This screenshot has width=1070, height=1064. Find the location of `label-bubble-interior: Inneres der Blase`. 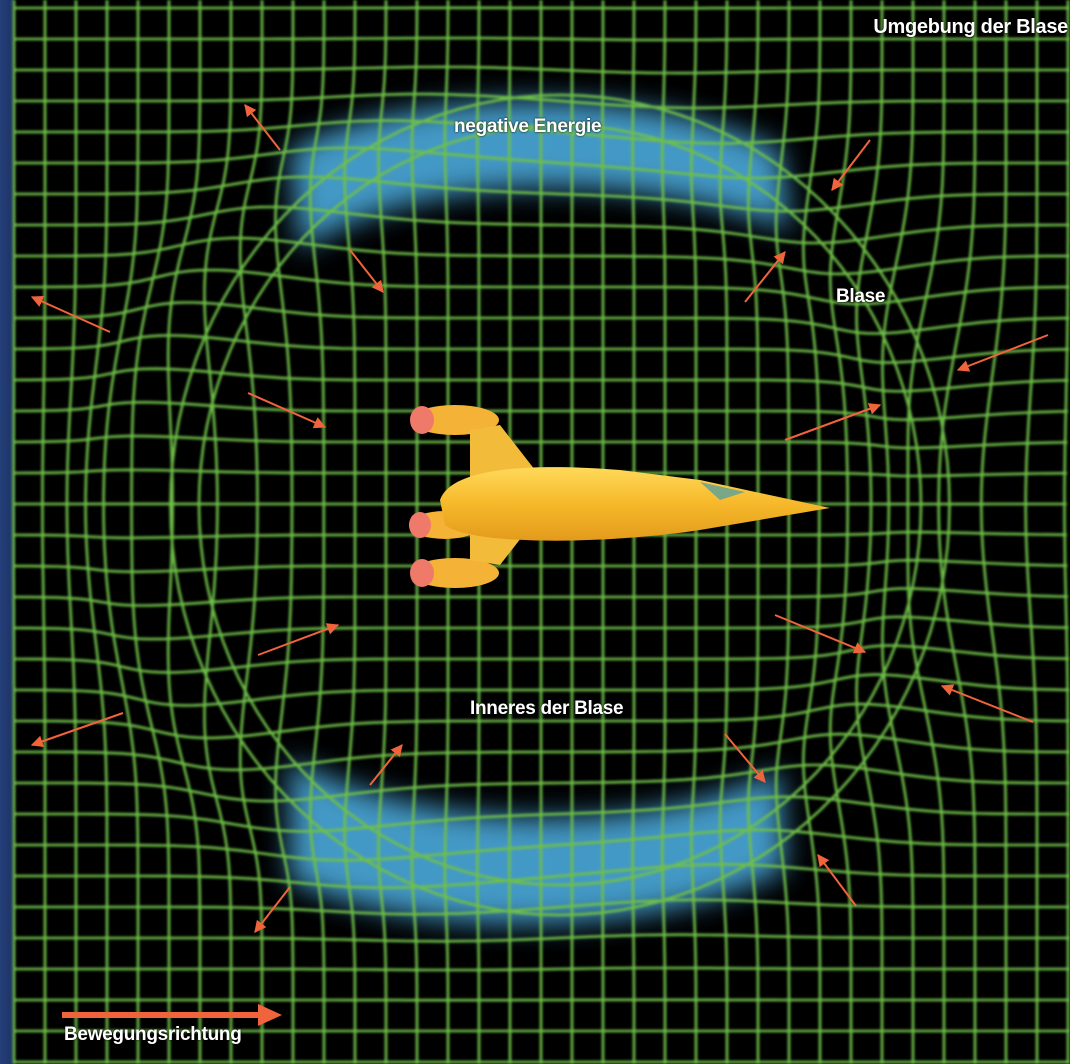

label-bubble-interior: Inneres der Blase is located at coordinates (547, 708).